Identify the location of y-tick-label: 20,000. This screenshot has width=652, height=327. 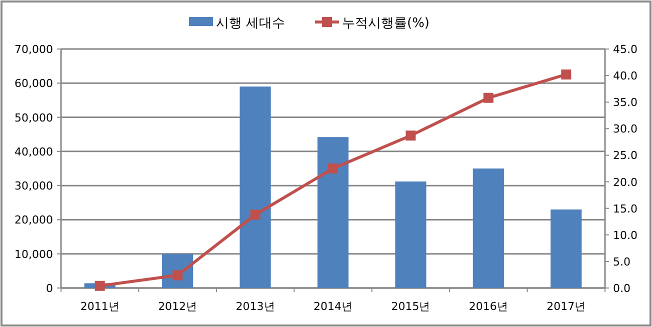
(33, 220).